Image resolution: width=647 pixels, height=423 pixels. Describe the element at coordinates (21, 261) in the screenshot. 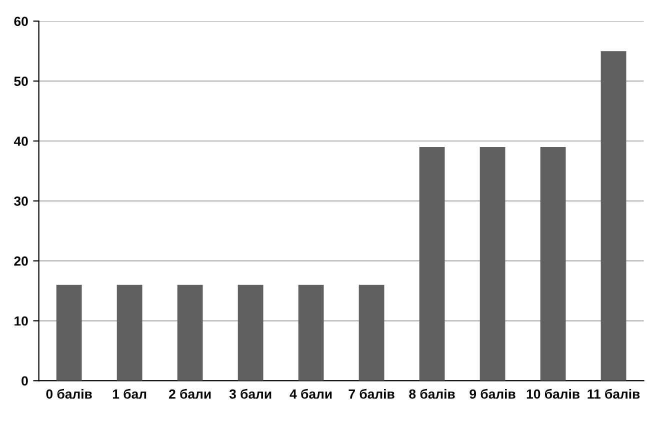

I see `y-tick-label: 20` at that location.